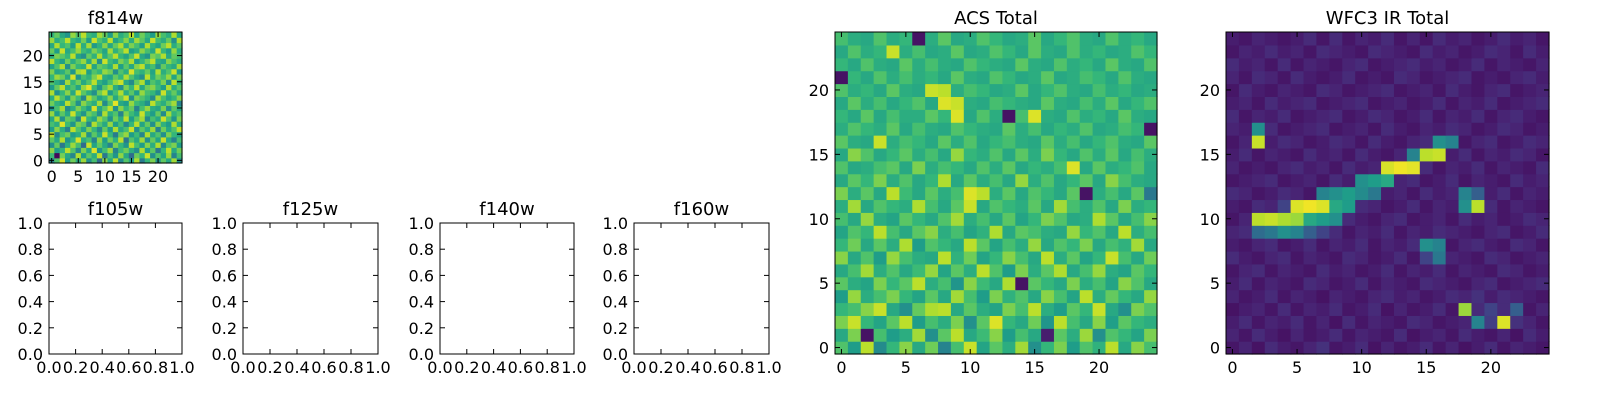 The image size is (1600, 400). What do you see at coordinates (115, 209) in the screenshot?
I see `chart-title: f105w` at bounding box center [115, 209].